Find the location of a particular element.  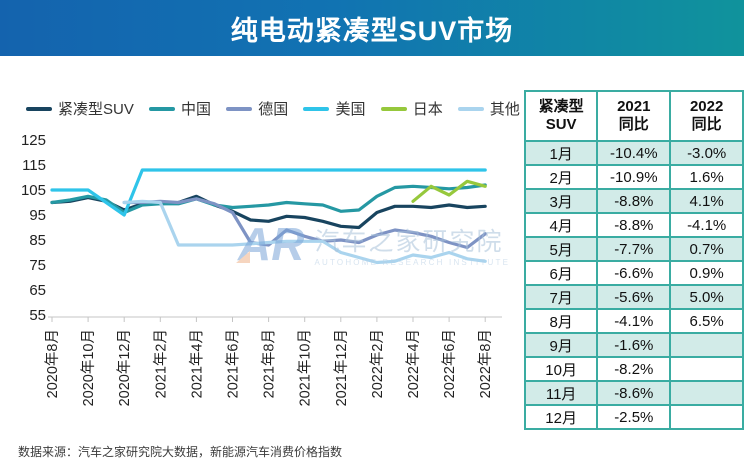

table-row-6月: 6月 -6.6% 0.9% is located at coordinates (633, 273).